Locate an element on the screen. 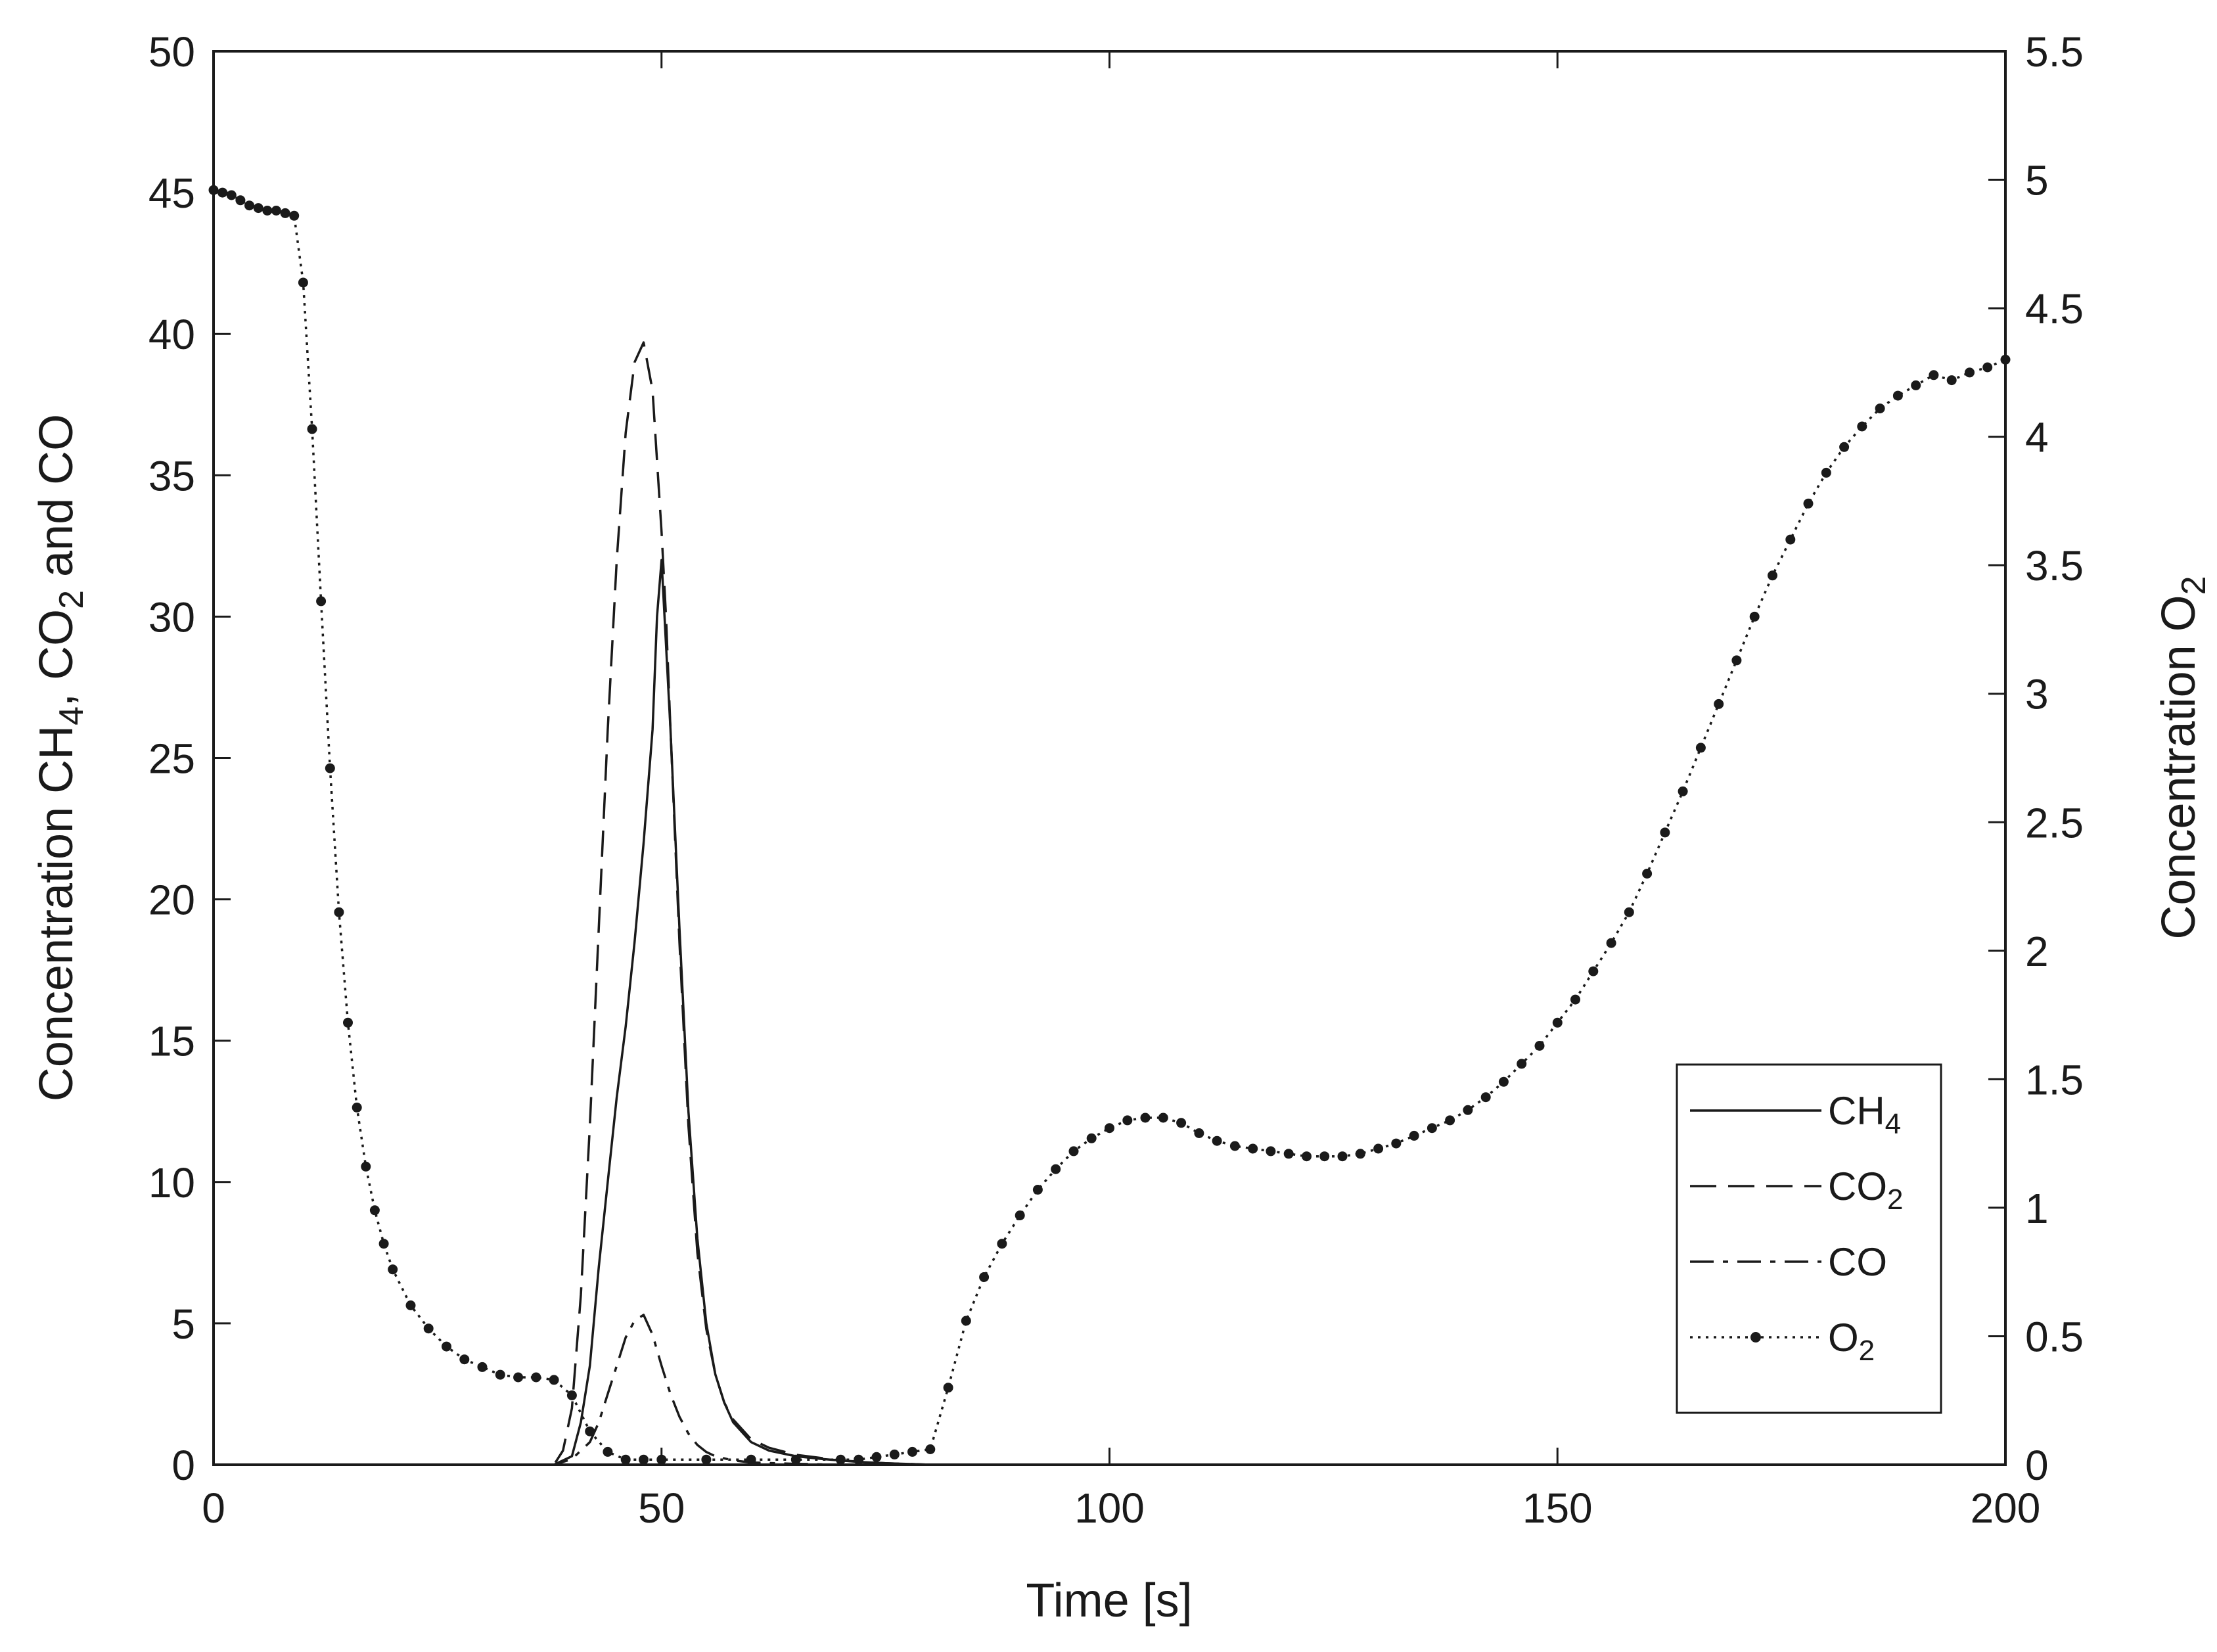 This screenshot has width=2217, height=1652. y-right-tick-label: 3.5 is located at coordinates (2054, 565).